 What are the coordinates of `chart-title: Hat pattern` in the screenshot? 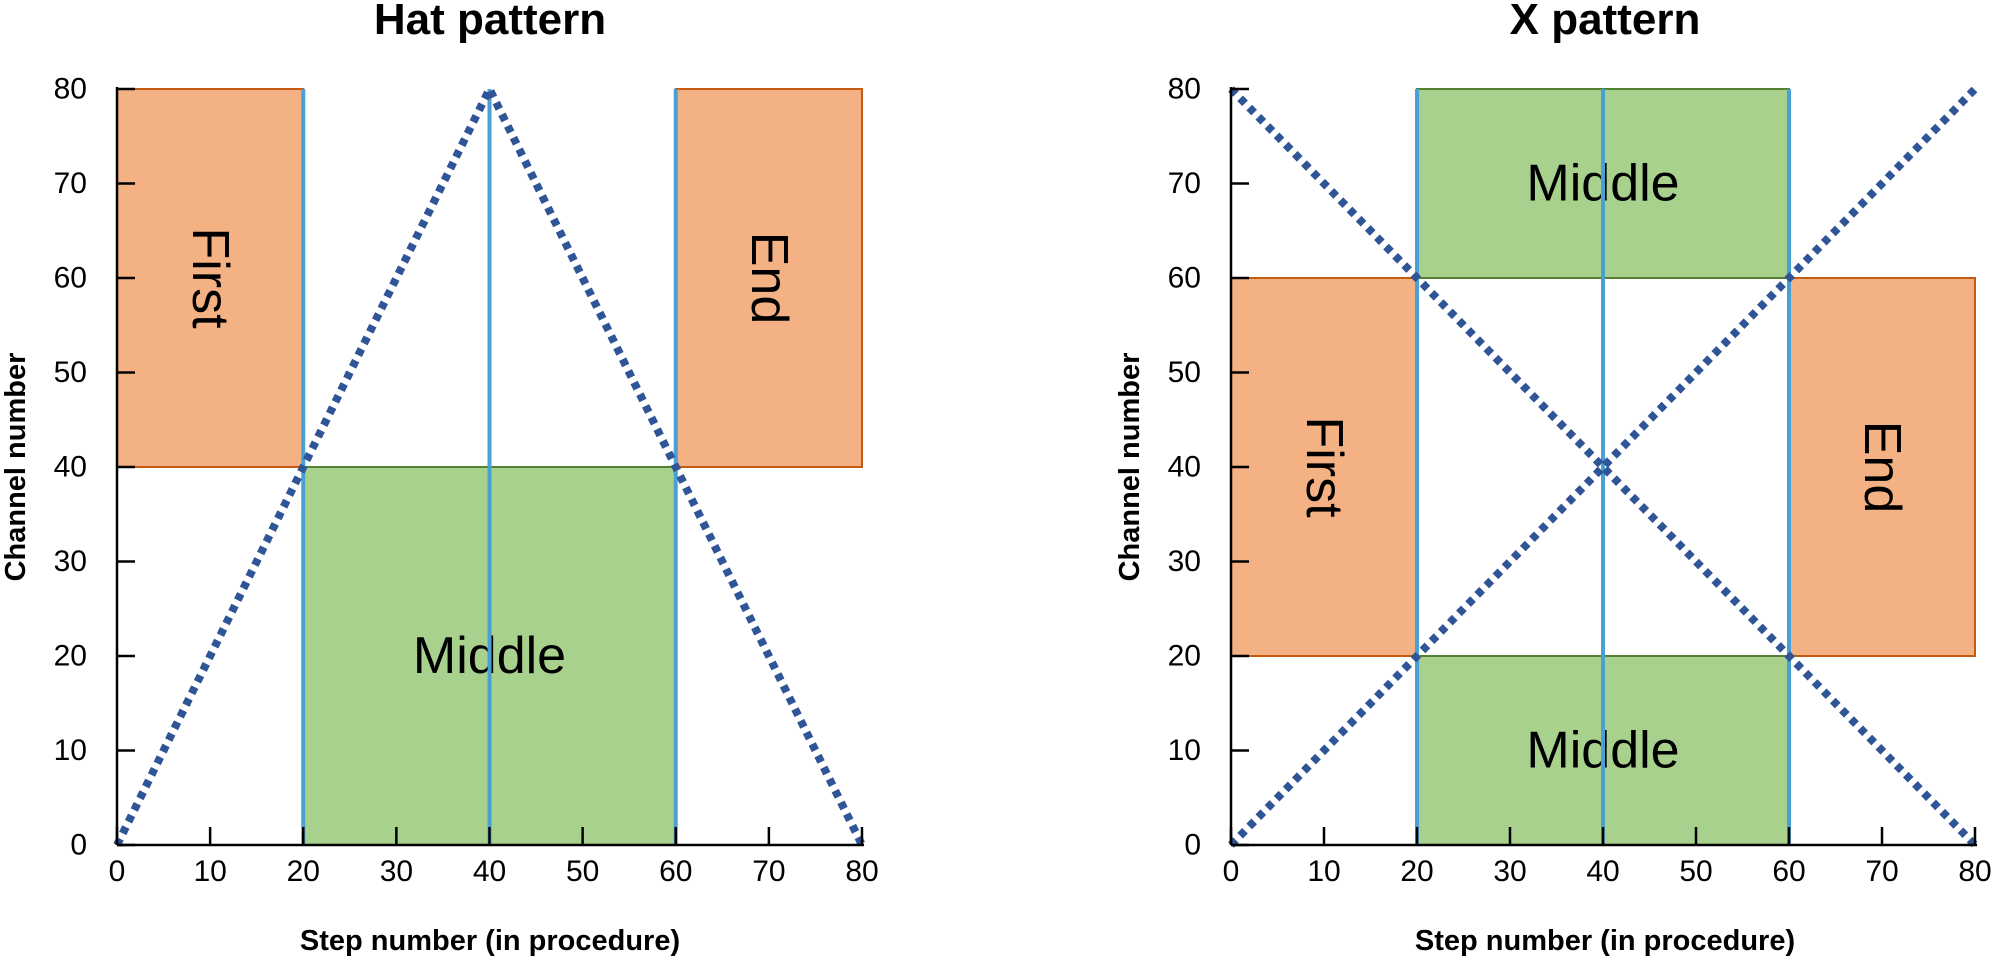 It's located at (490, 22).